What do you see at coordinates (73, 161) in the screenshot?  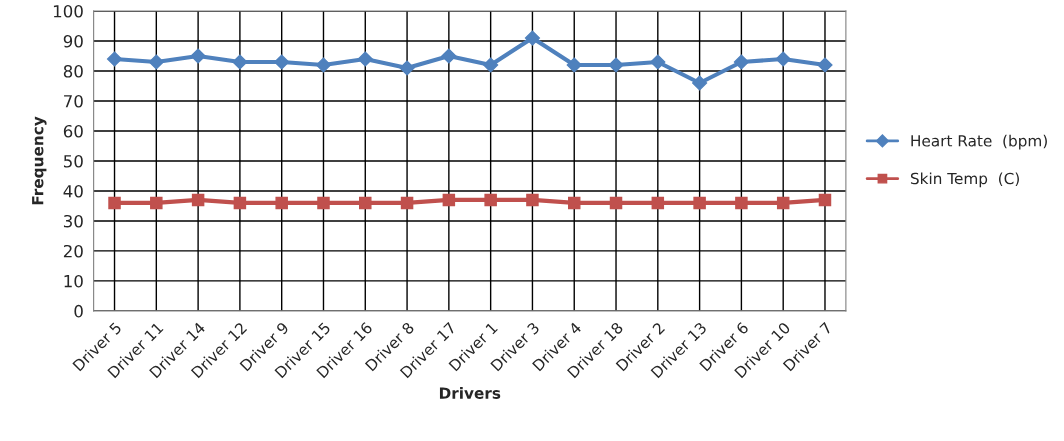 I see `y-tick-label: 50` at bounding box center [73, 161].